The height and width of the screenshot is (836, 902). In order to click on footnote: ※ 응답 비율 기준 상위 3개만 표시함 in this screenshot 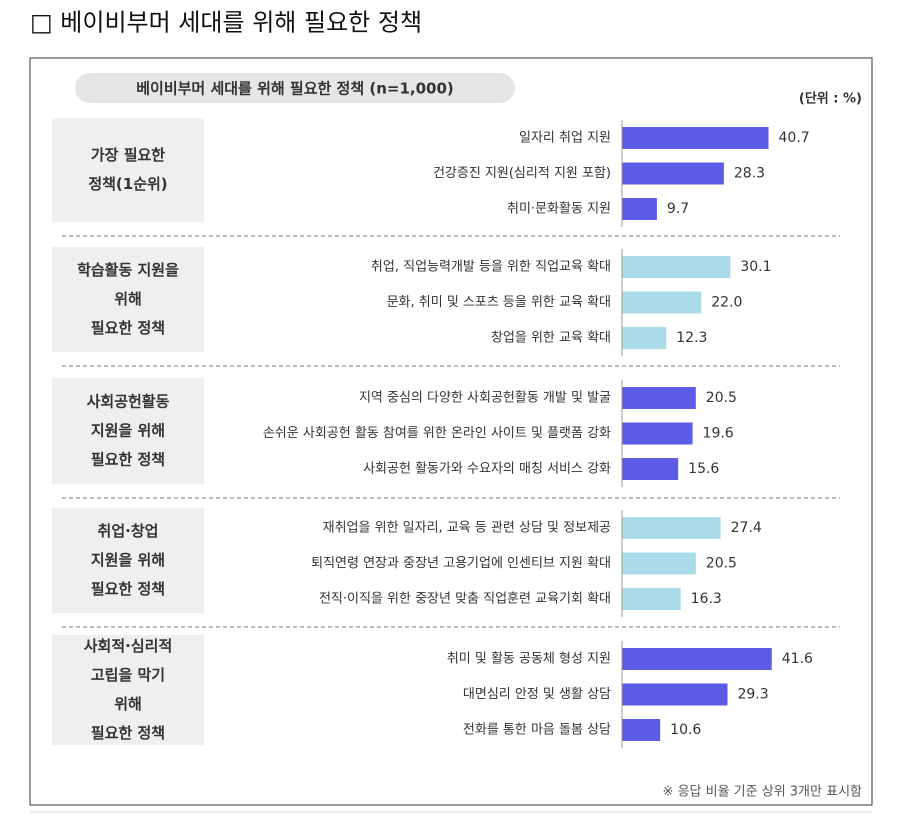, I will do `click(762, 792)`.